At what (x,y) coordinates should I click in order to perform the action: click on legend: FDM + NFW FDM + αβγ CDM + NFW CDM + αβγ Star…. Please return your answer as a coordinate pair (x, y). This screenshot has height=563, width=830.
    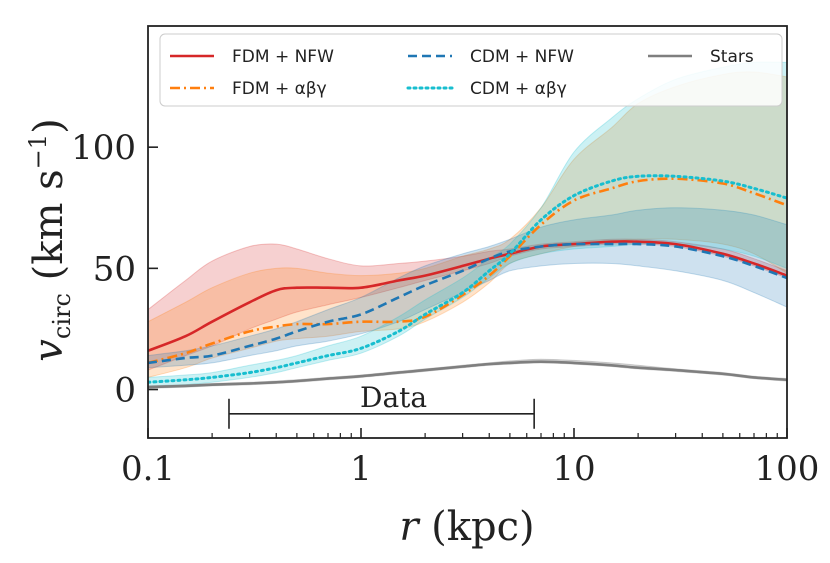
    Looking at the image, I should click on (471, 70).